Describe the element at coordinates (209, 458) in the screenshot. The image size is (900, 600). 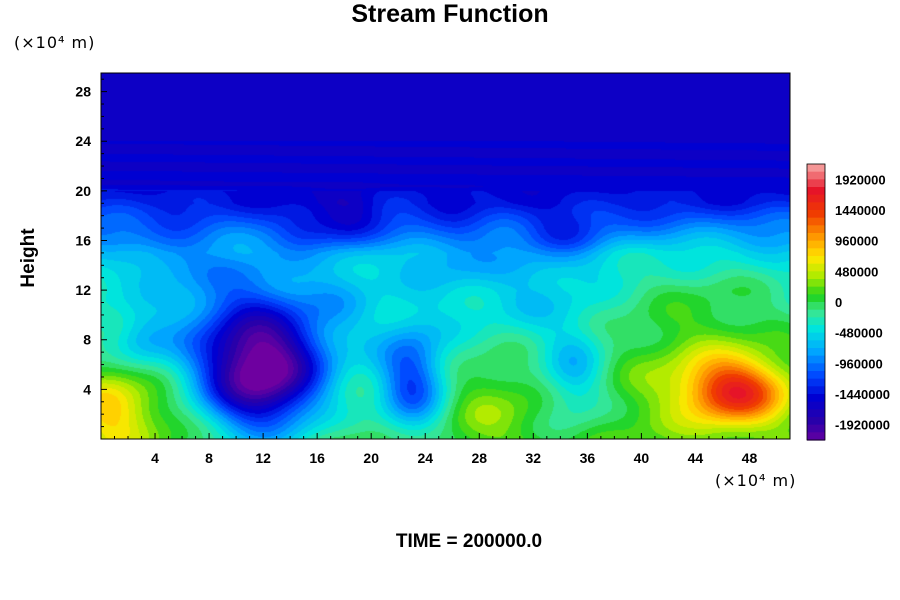
I see `x-tick-label: 8` at that location.